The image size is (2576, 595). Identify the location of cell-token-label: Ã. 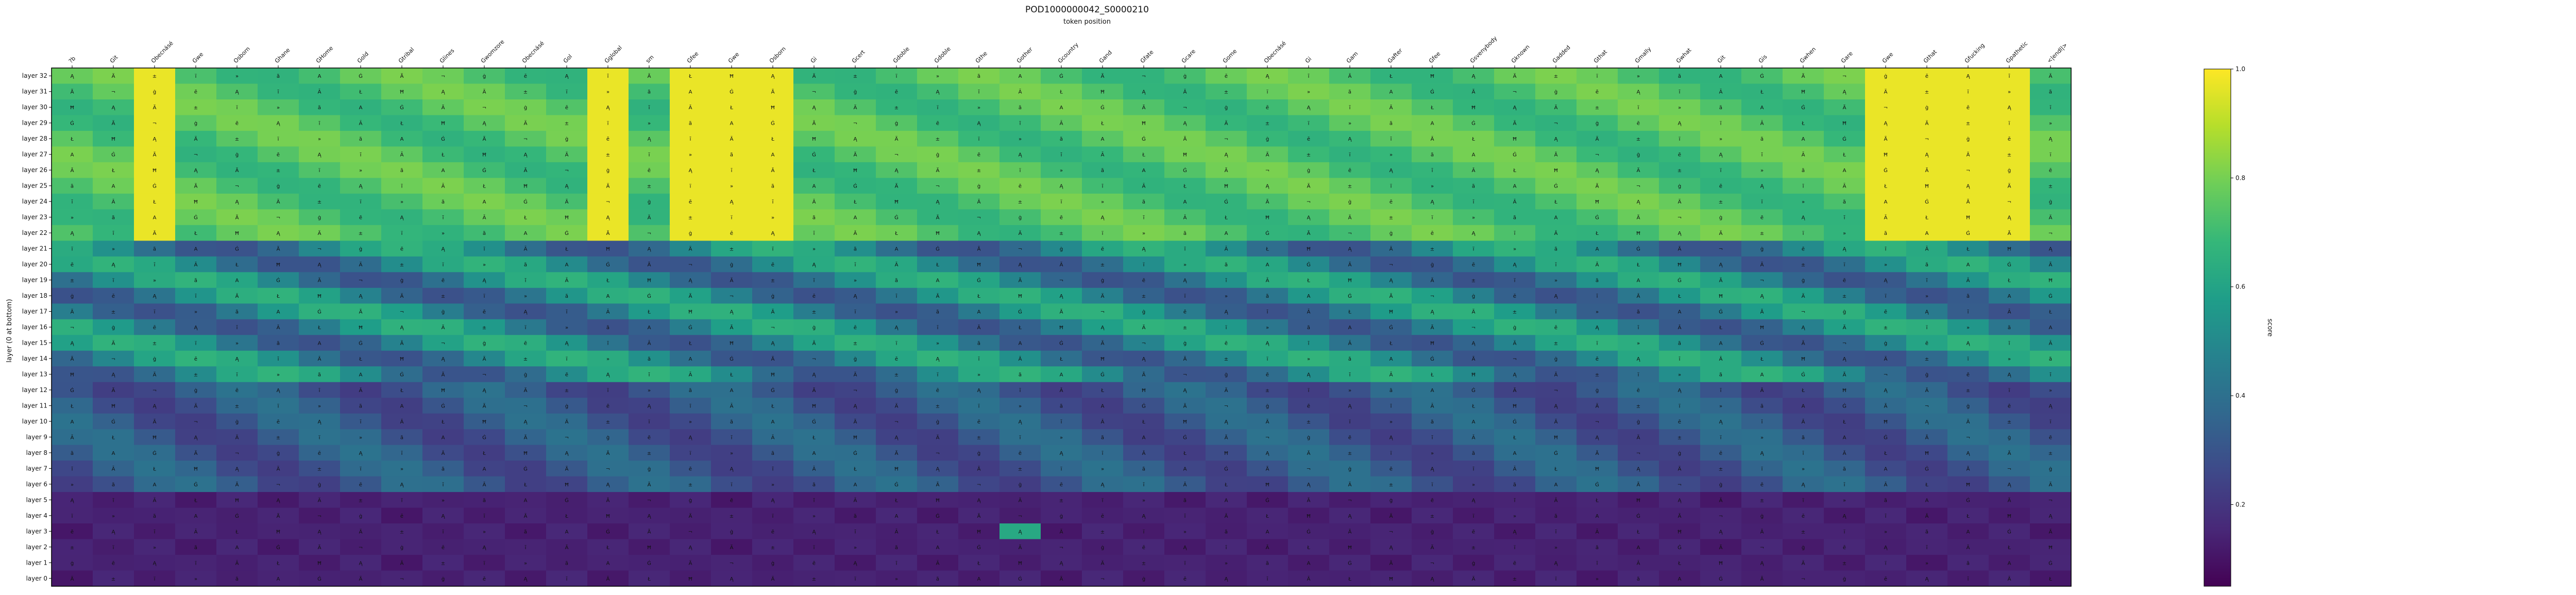
(485, 138).